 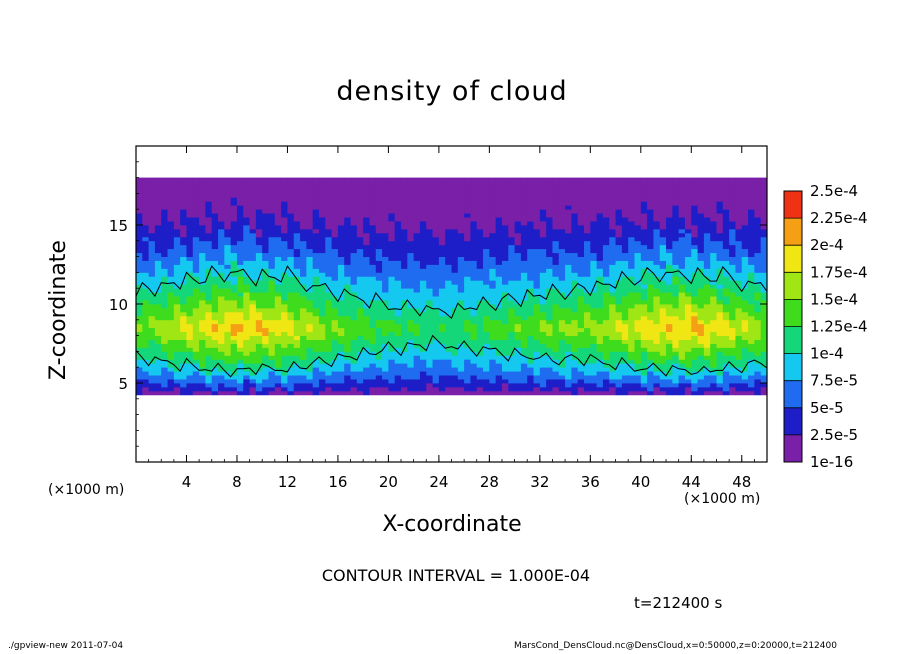 I want to click on x-tick-label: 20, so click(x=388, y=482).